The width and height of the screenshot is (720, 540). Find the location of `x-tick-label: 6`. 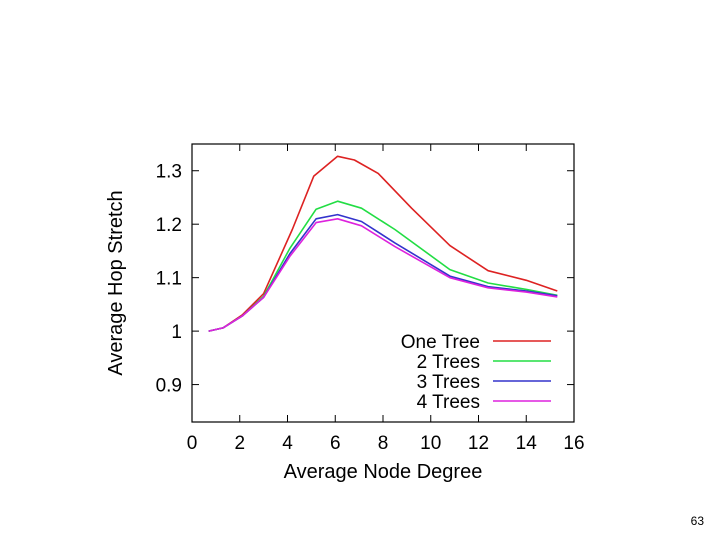

x-tick-label: 6 is located at coordinates (335, 443).